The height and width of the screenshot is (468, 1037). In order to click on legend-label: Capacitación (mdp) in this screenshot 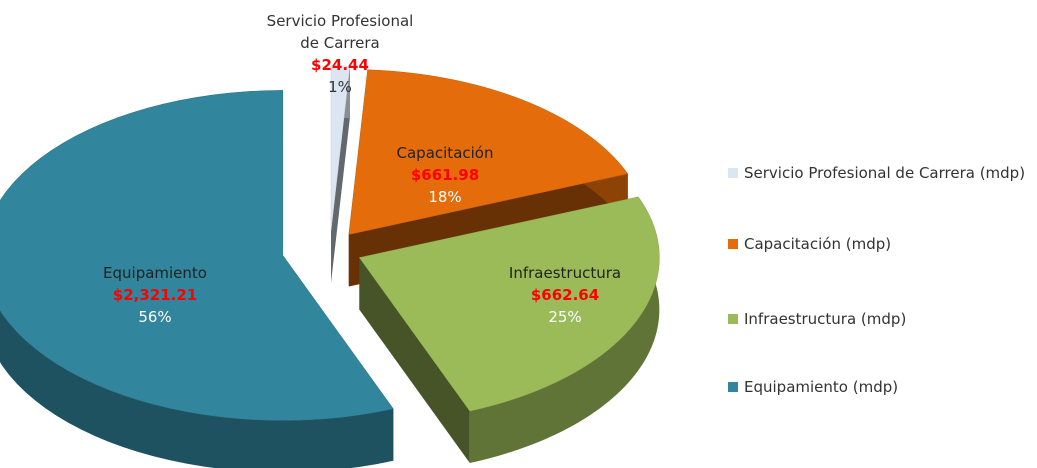, I will do `click(818, 244)`.